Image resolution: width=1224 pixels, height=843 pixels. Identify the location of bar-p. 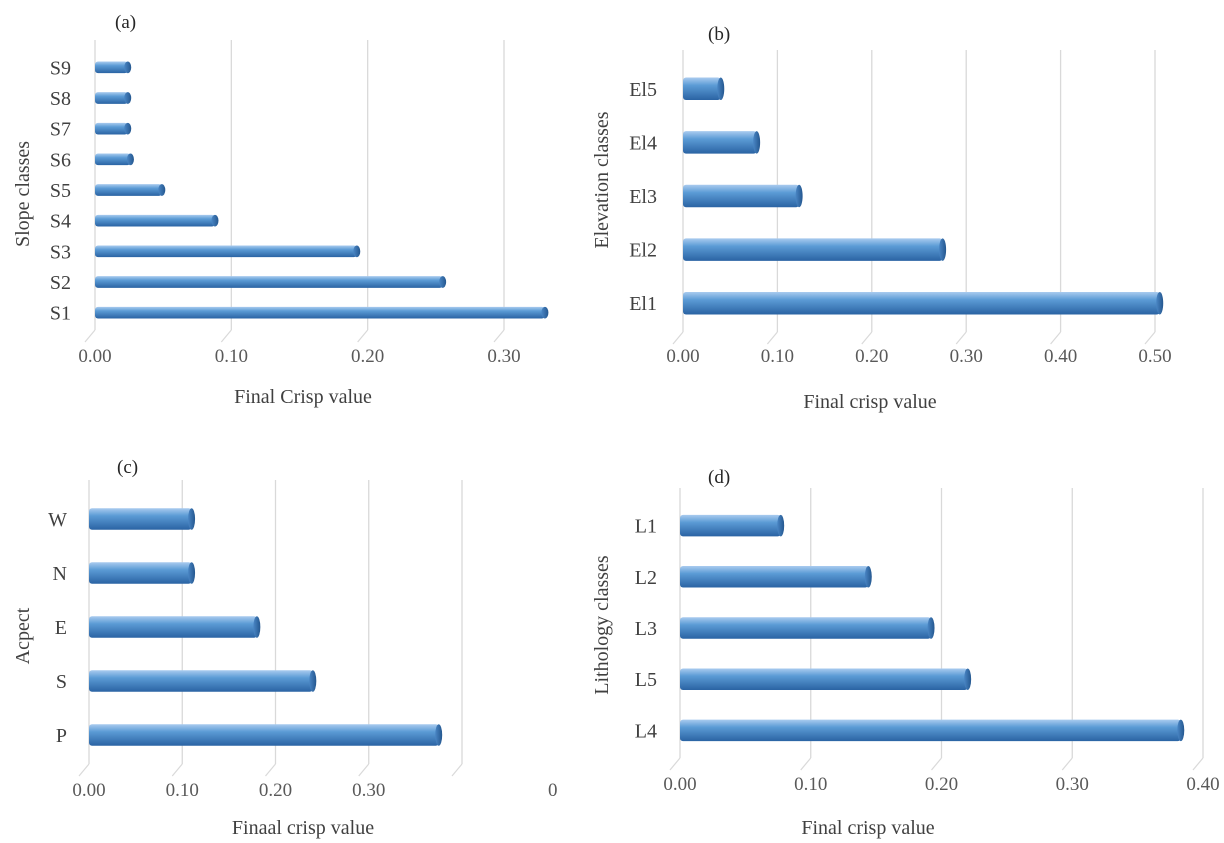
(264, 735).